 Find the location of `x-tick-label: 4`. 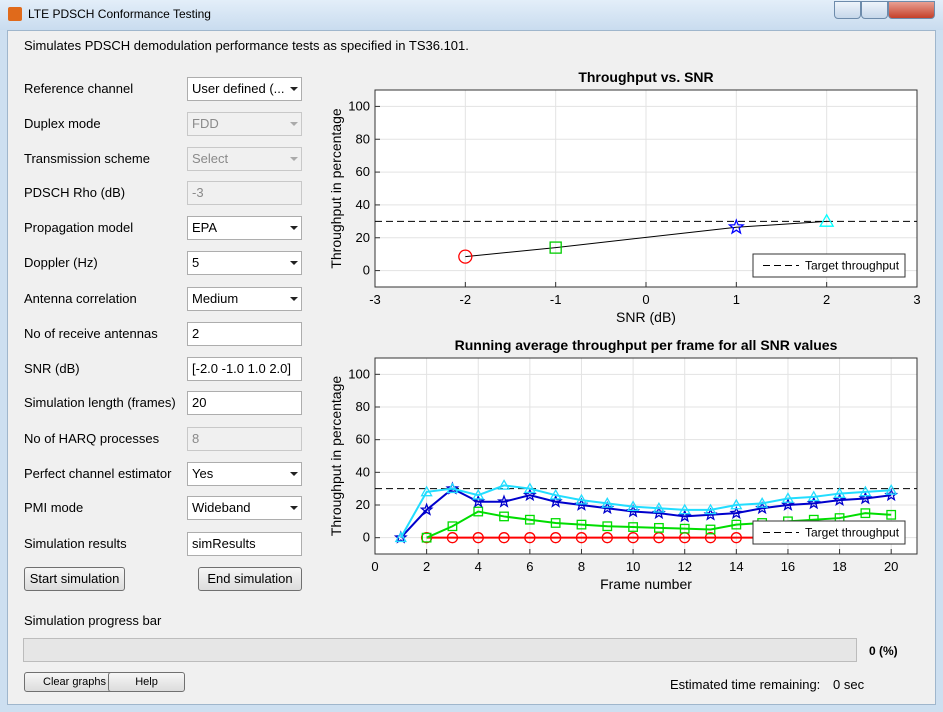

x-tick-label: 4 is located at coordinates (478, 566).